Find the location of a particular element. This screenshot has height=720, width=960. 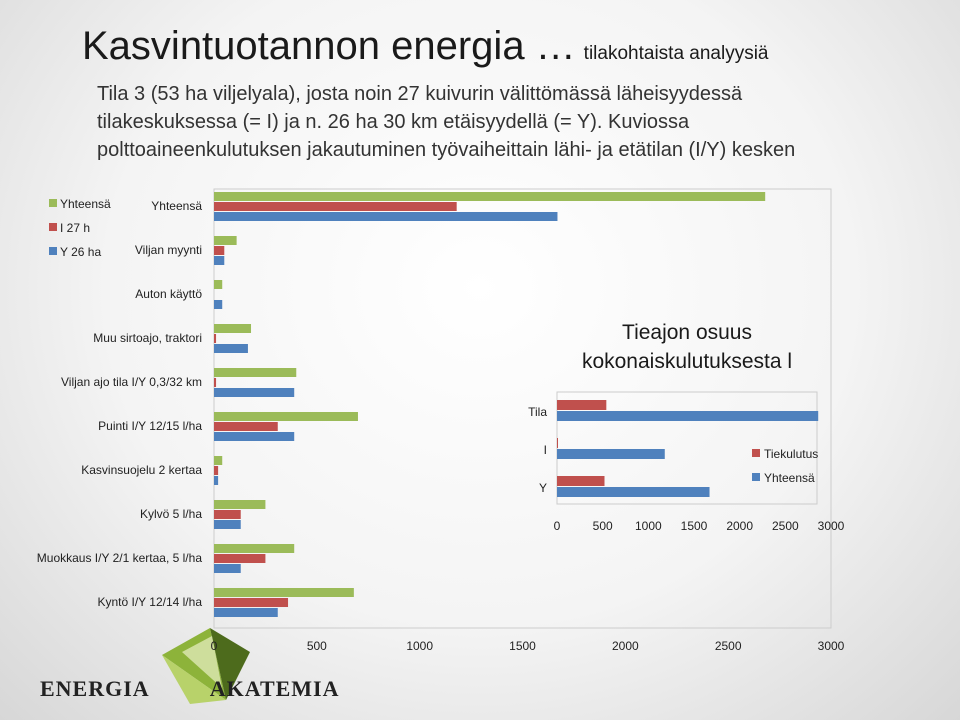

logo-text-right: AKATEMIA is located at coordinates (274, 688).